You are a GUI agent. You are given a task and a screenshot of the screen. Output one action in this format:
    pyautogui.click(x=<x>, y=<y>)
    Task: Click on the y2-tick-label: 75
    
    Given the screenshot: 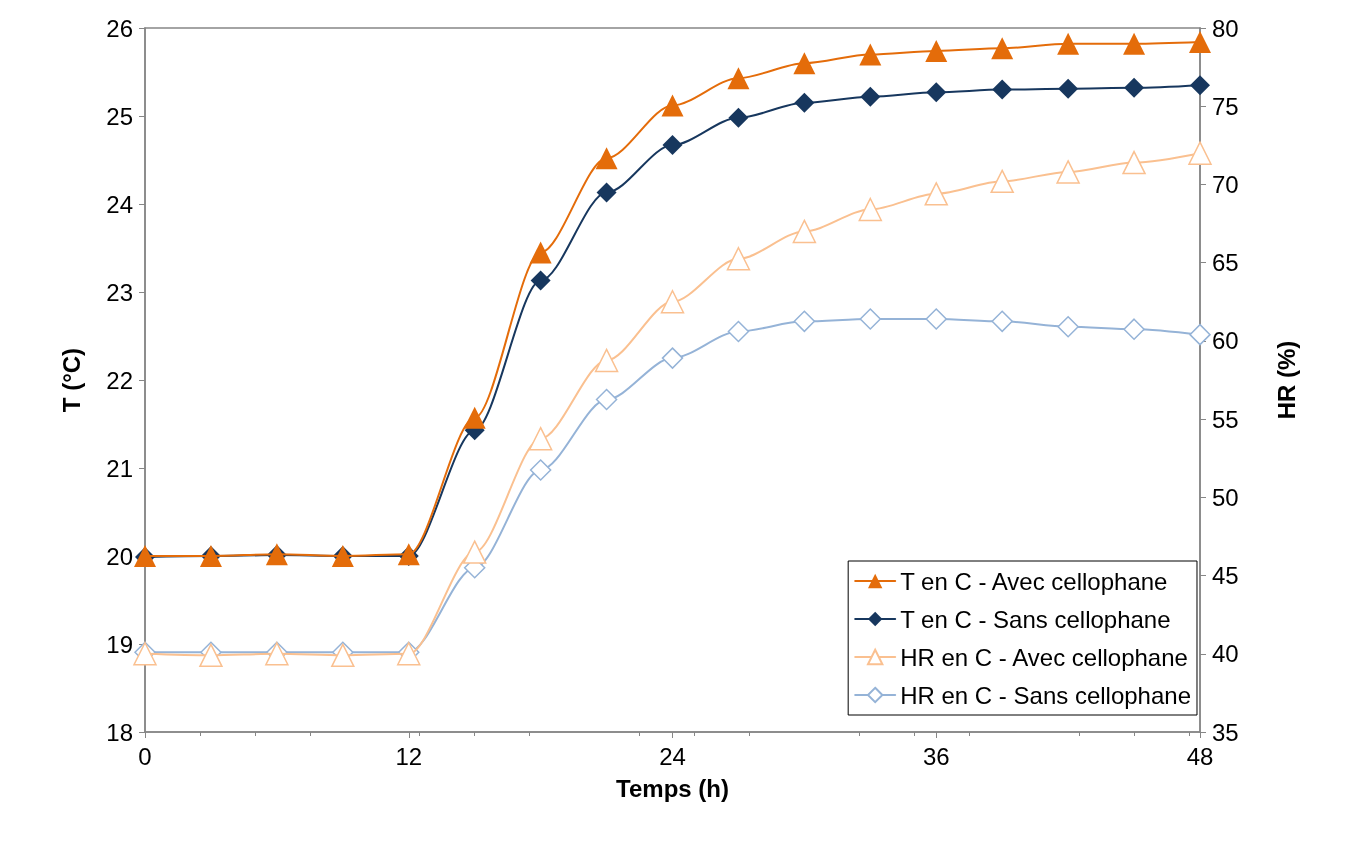 What is the action you would take?
    pyautogui.click(x=1225, y=106)
    